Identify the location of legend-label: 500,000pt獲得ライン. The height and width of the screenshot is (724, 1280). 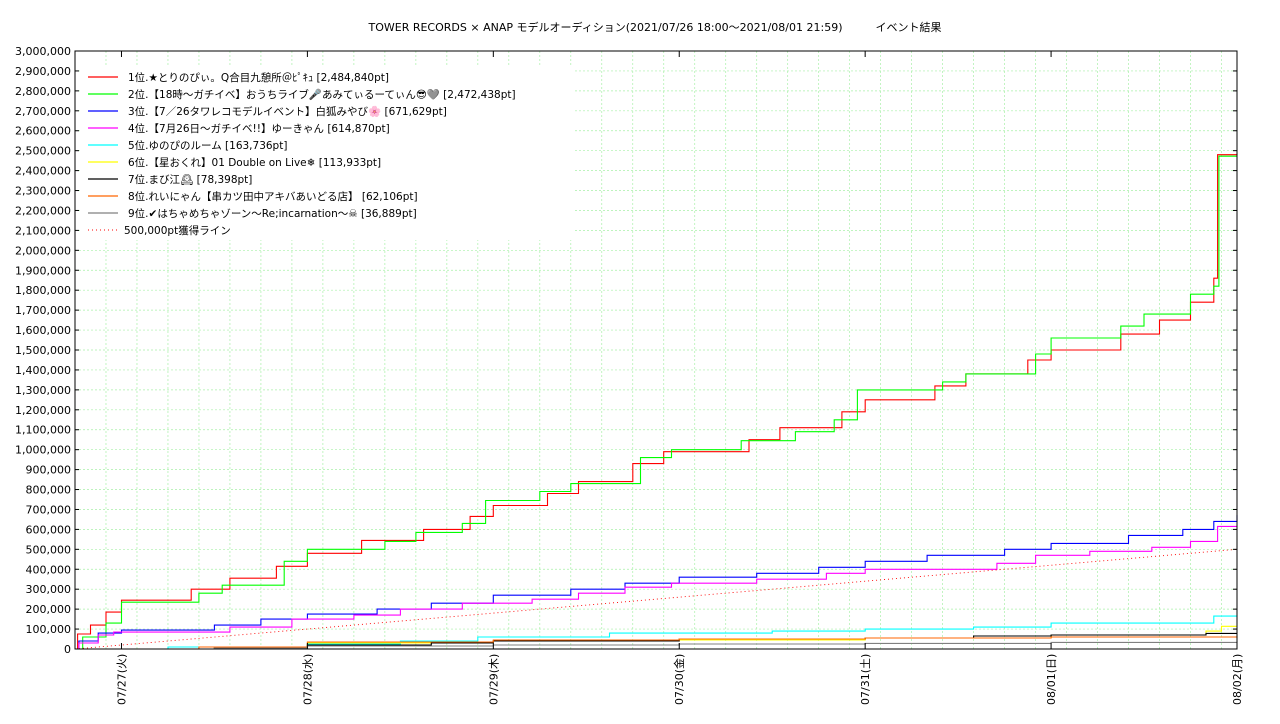
(177, 230).